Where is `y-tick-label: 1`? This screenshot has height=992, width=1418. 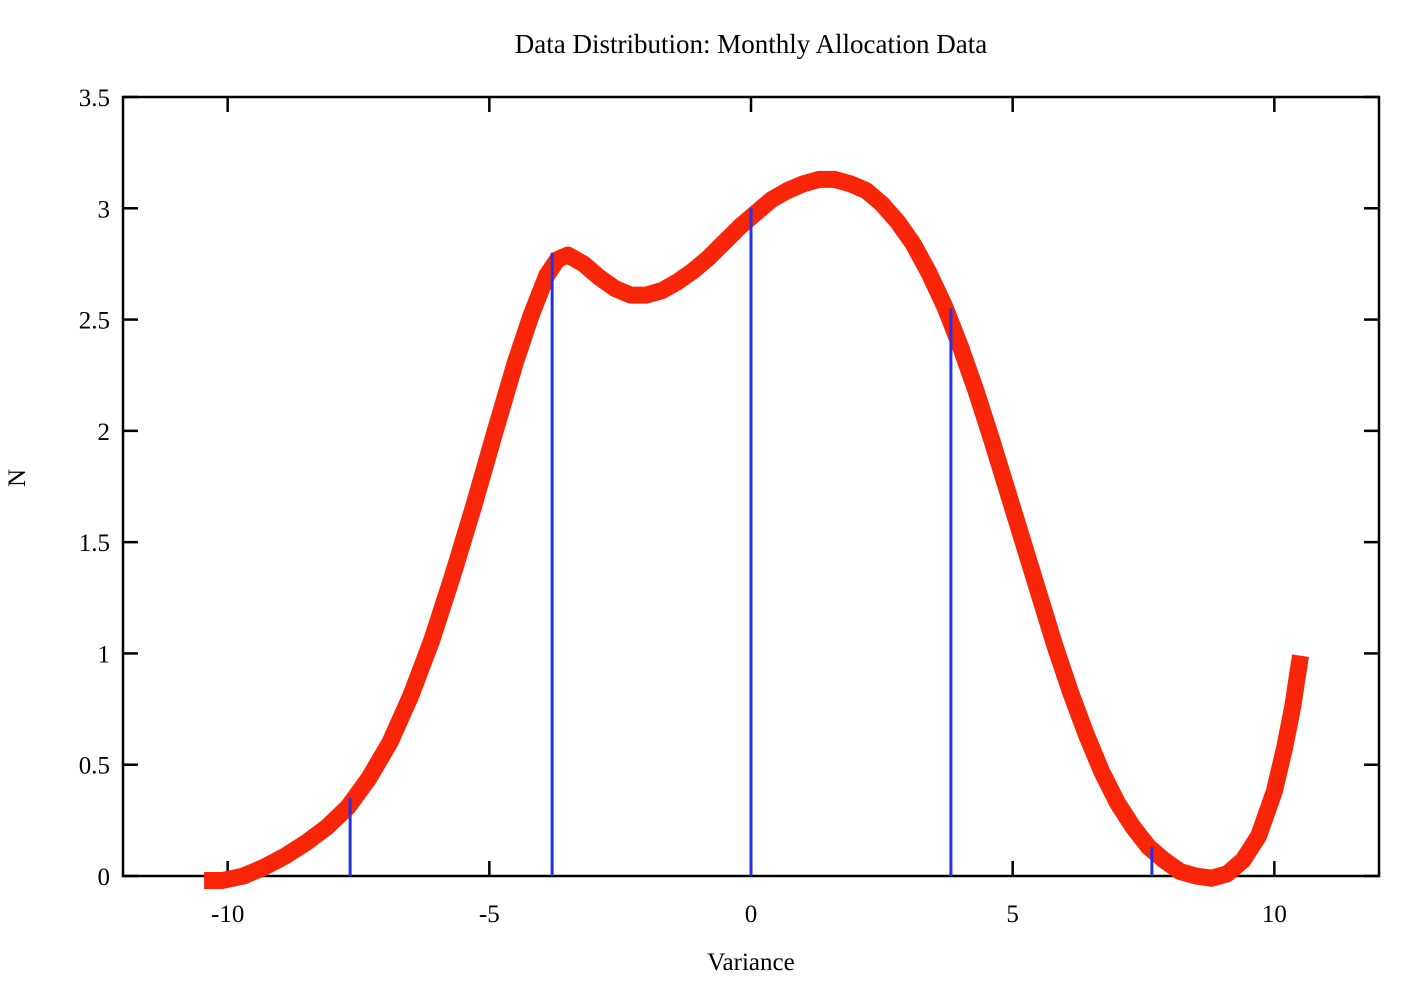 y-tick-label: 1 is located at coordinates (104, 654).